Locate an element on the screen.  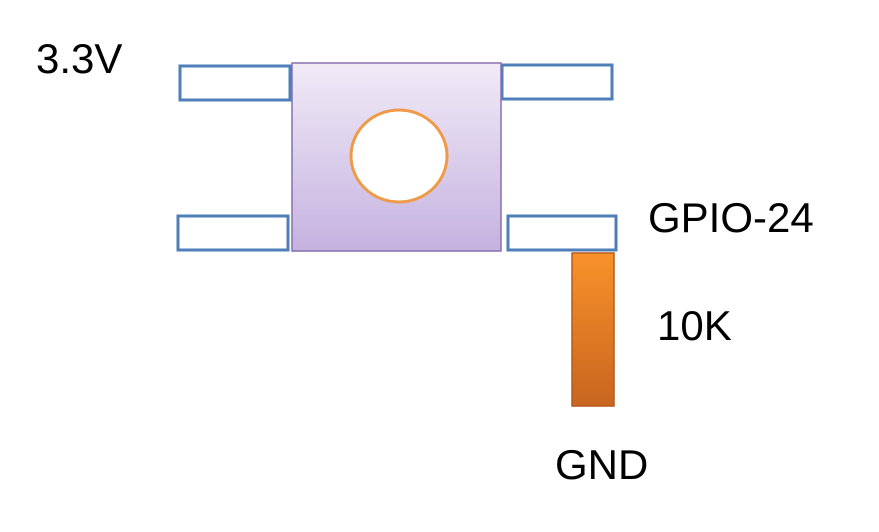
ground-label: GND is located at coordinates (602, 464).